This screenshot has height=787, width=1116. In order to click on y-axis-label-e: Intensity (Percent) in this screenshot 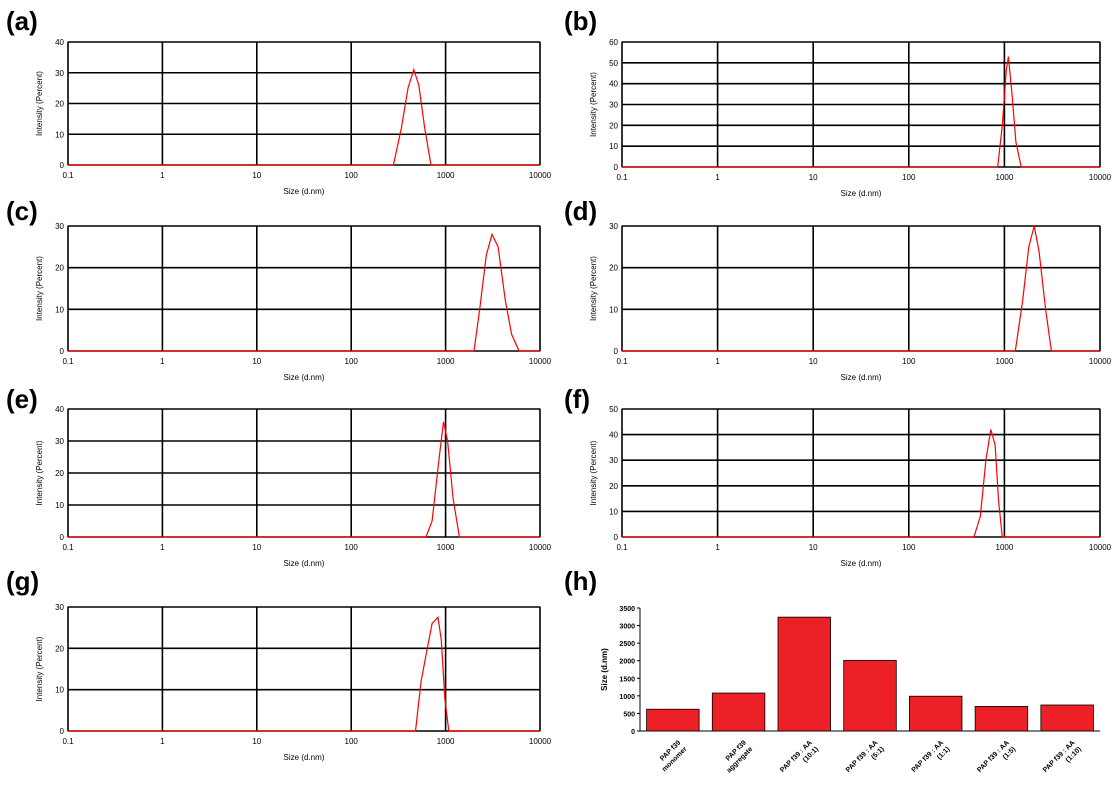, I will do `click(39, 472)`.